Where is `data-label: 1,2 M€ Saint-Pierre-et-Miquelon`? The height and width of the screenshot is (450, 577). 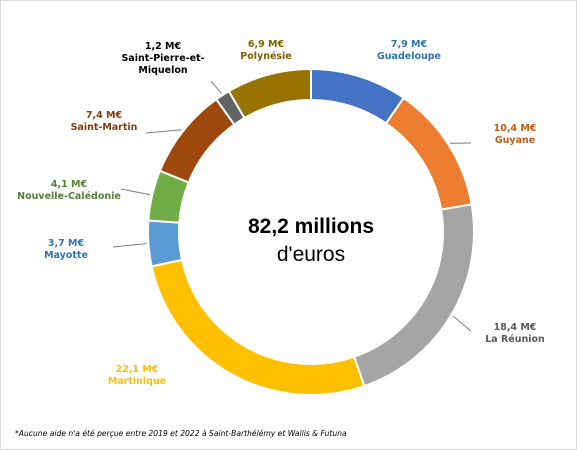
data-label: 1,2 M€ Saint-Pierre-et-Miquelon is located at coordinates (162, 58).